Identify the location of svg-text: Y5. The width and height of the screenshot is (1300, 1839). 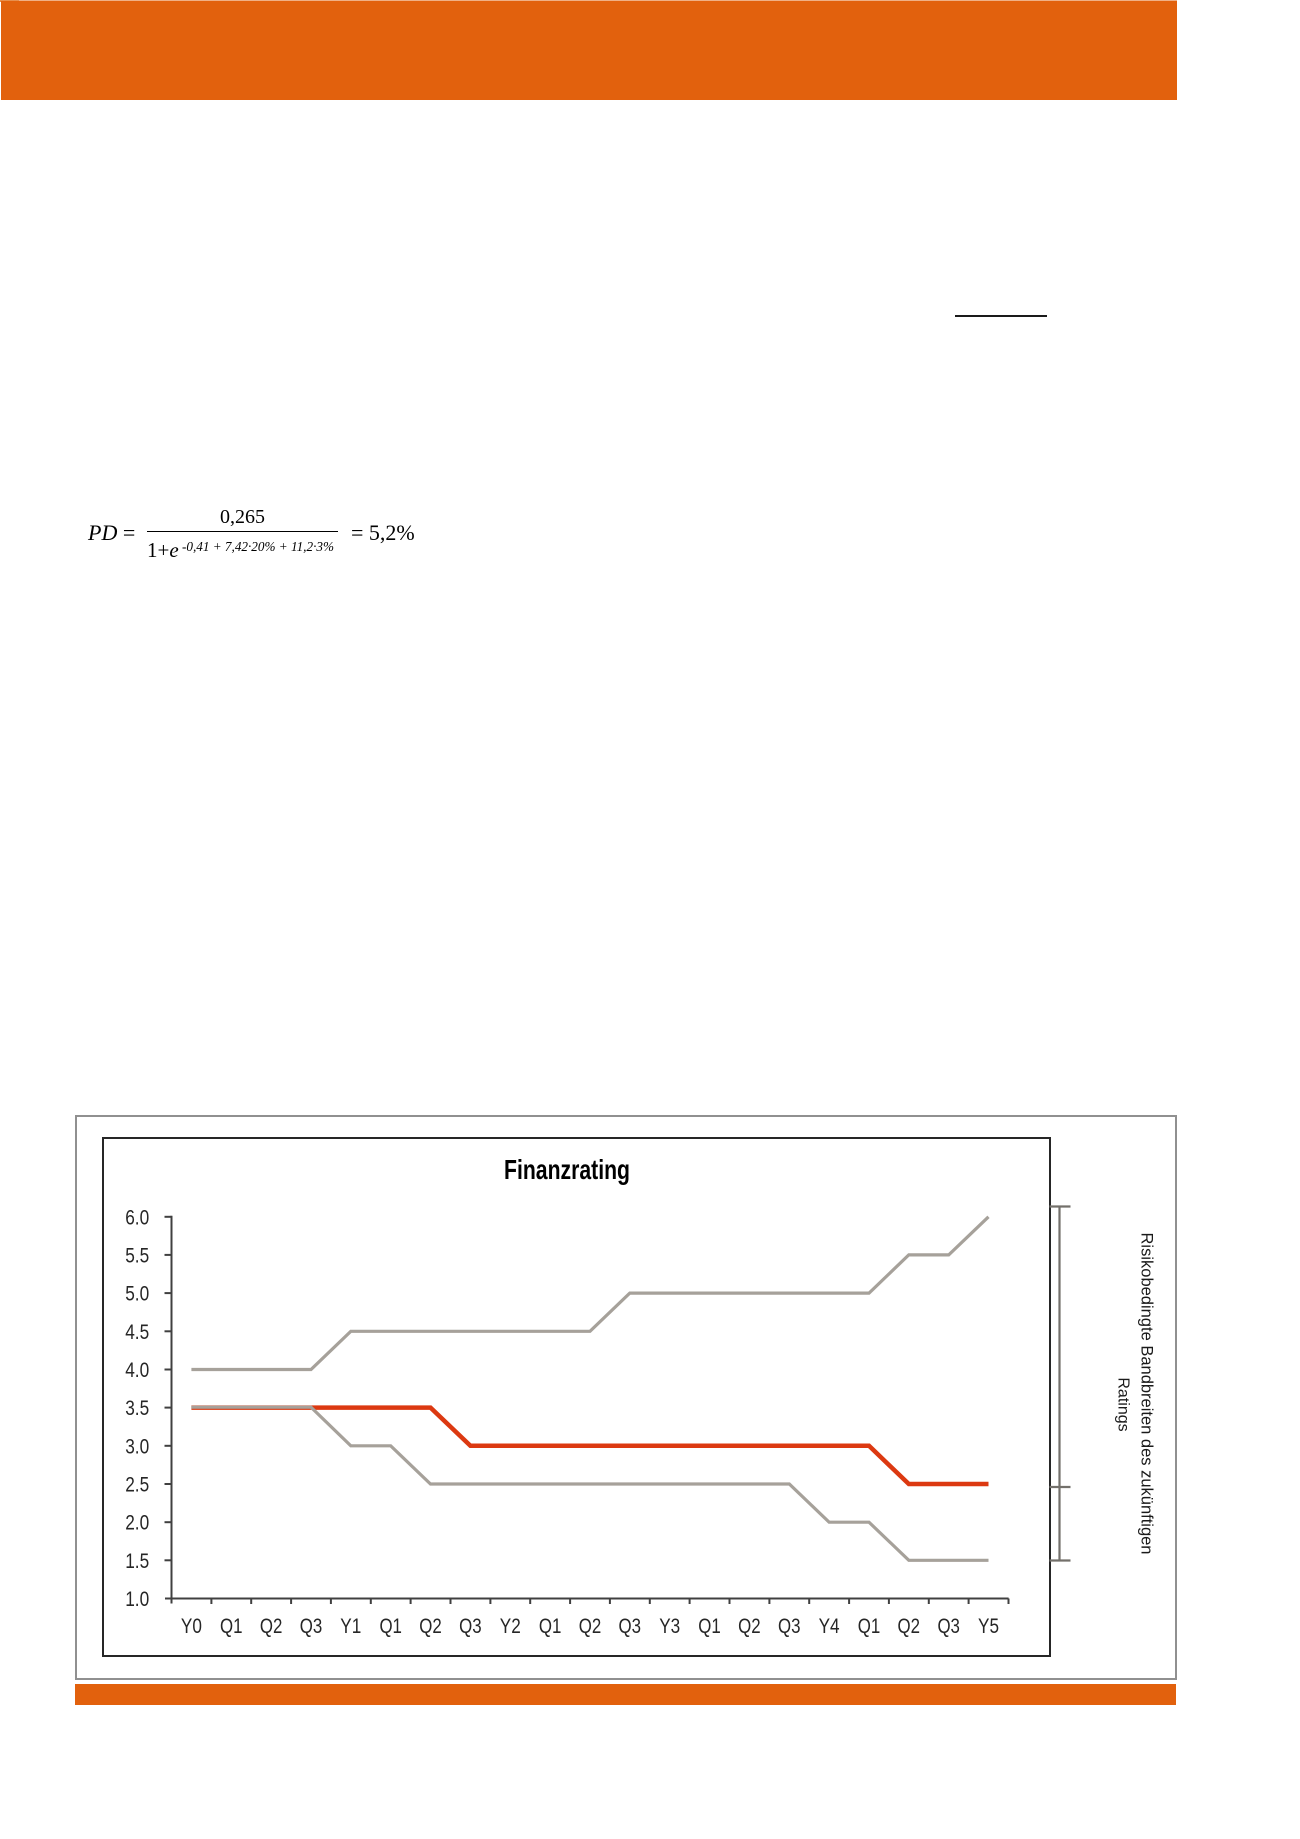
(988, 1626).